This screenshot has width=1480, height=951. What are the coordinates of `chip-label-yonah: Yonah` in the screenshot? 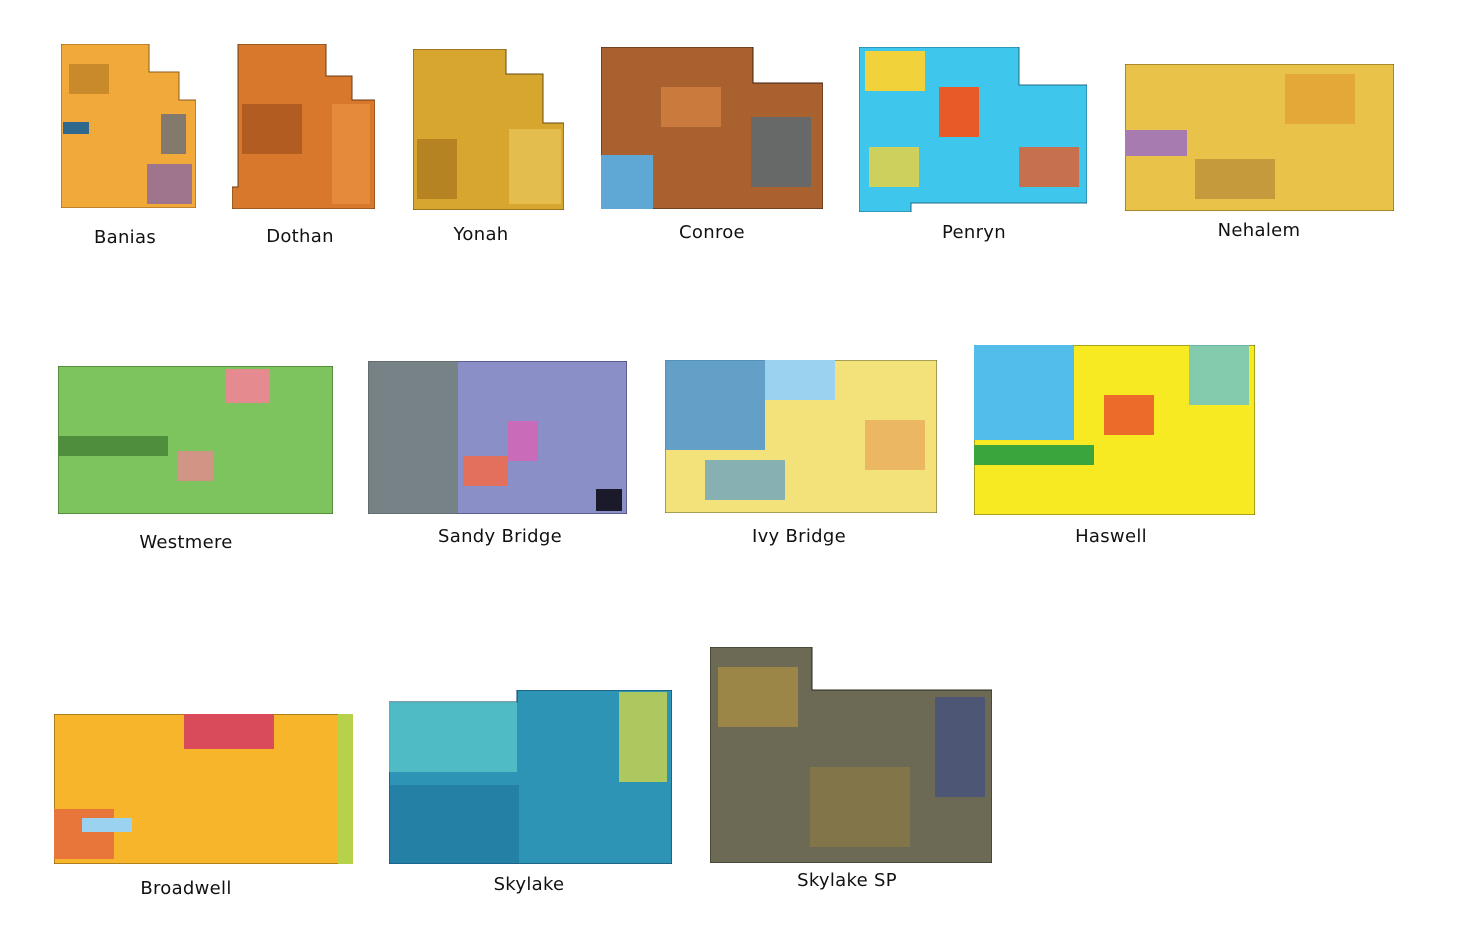 It's located at (481, 234).